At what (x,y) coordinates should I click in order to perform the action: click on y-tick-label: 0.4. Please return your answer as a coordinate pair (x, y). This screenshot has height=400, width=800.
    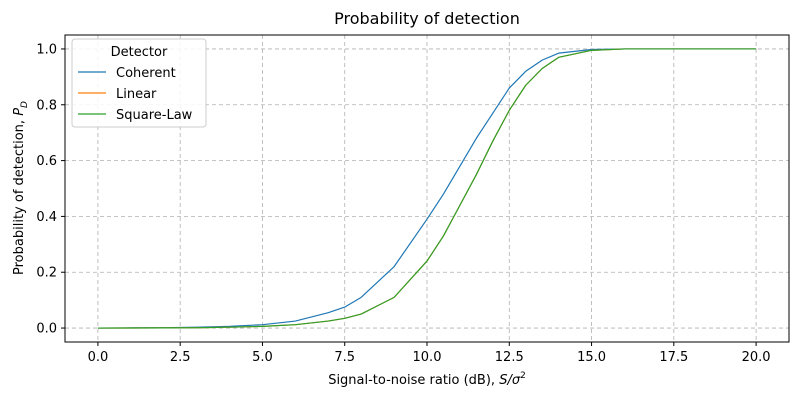
    Looking at the image, I should click on (46, 217).